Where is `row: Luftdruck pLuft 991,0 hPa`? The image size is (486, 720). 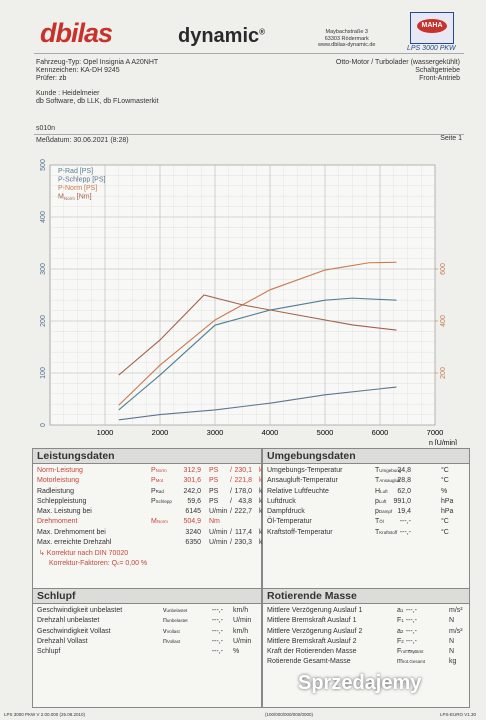
row: Luftdruck pLuft 991,0 hPa is located at coordinates (368, 503).